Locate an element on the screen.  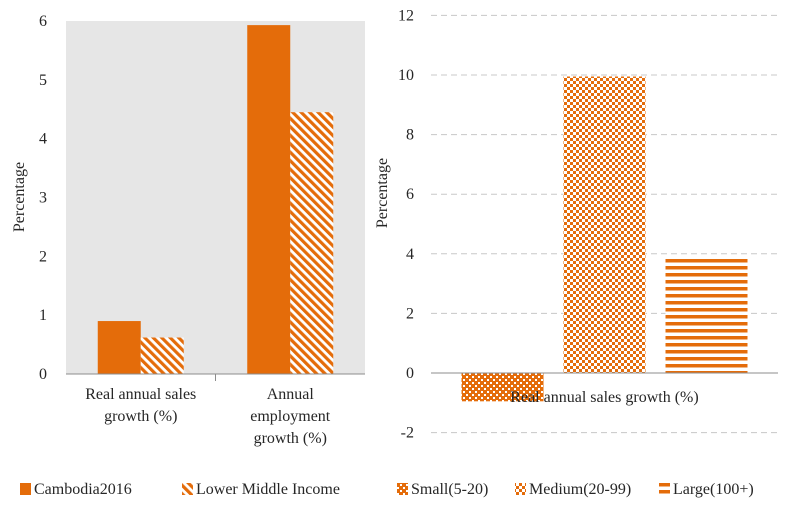
y-axis-label-left: Percentage is located at coordinates (19, 197).